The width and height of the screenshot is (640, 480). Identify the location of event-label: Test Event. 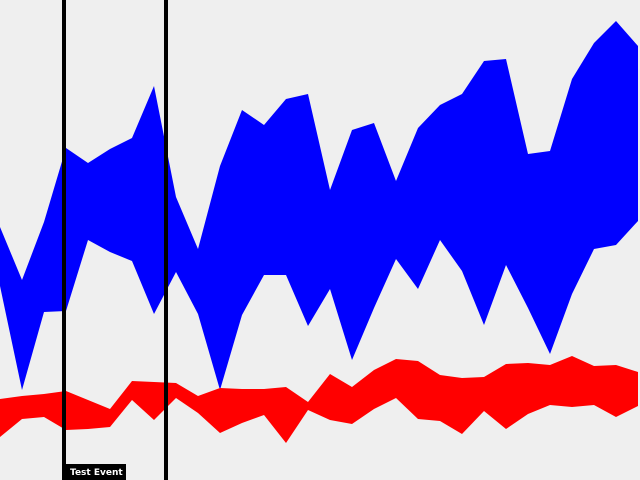
(96, 473).